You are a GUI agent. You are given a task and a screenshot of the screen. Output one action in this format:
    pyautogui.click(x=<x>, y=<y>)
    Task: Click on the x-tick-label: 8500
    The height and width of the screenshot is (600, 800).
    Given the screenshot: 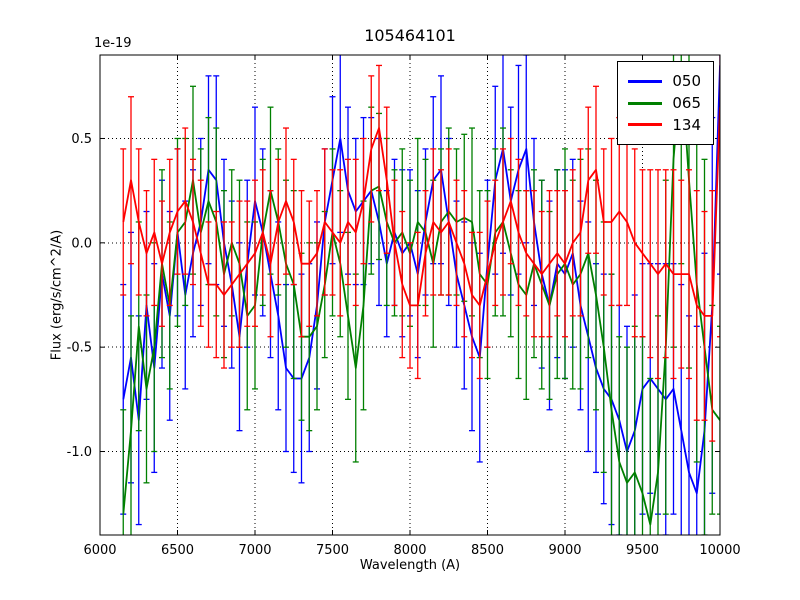 What is the action you would take?
    pyautogui.click(x=487, y=550)
    